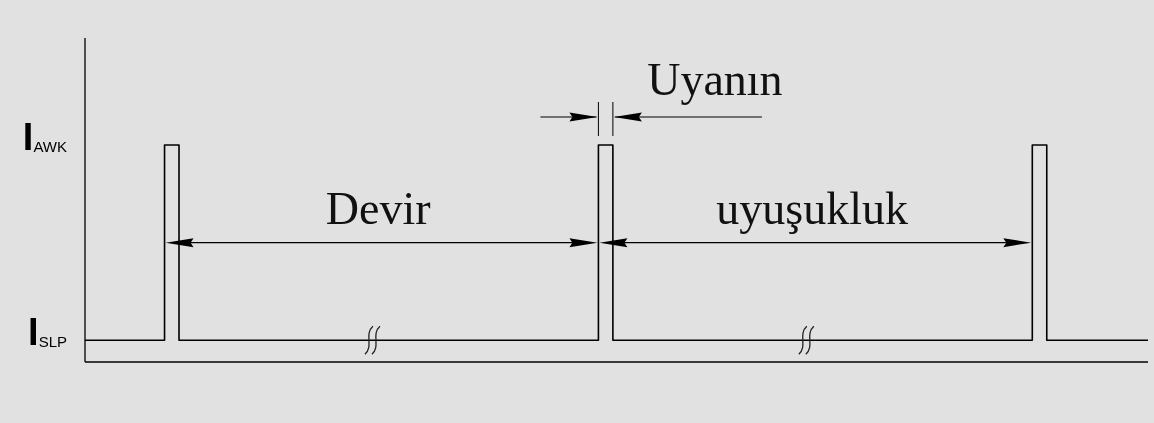 This screenshot has height=423, width=1154. I want to click on text: Uyanın, so click(715, 79).